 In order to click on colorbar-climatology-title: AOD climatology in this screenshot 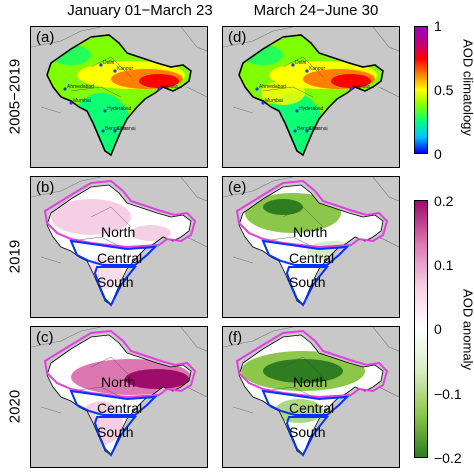, I will do `click(467, 87)`.